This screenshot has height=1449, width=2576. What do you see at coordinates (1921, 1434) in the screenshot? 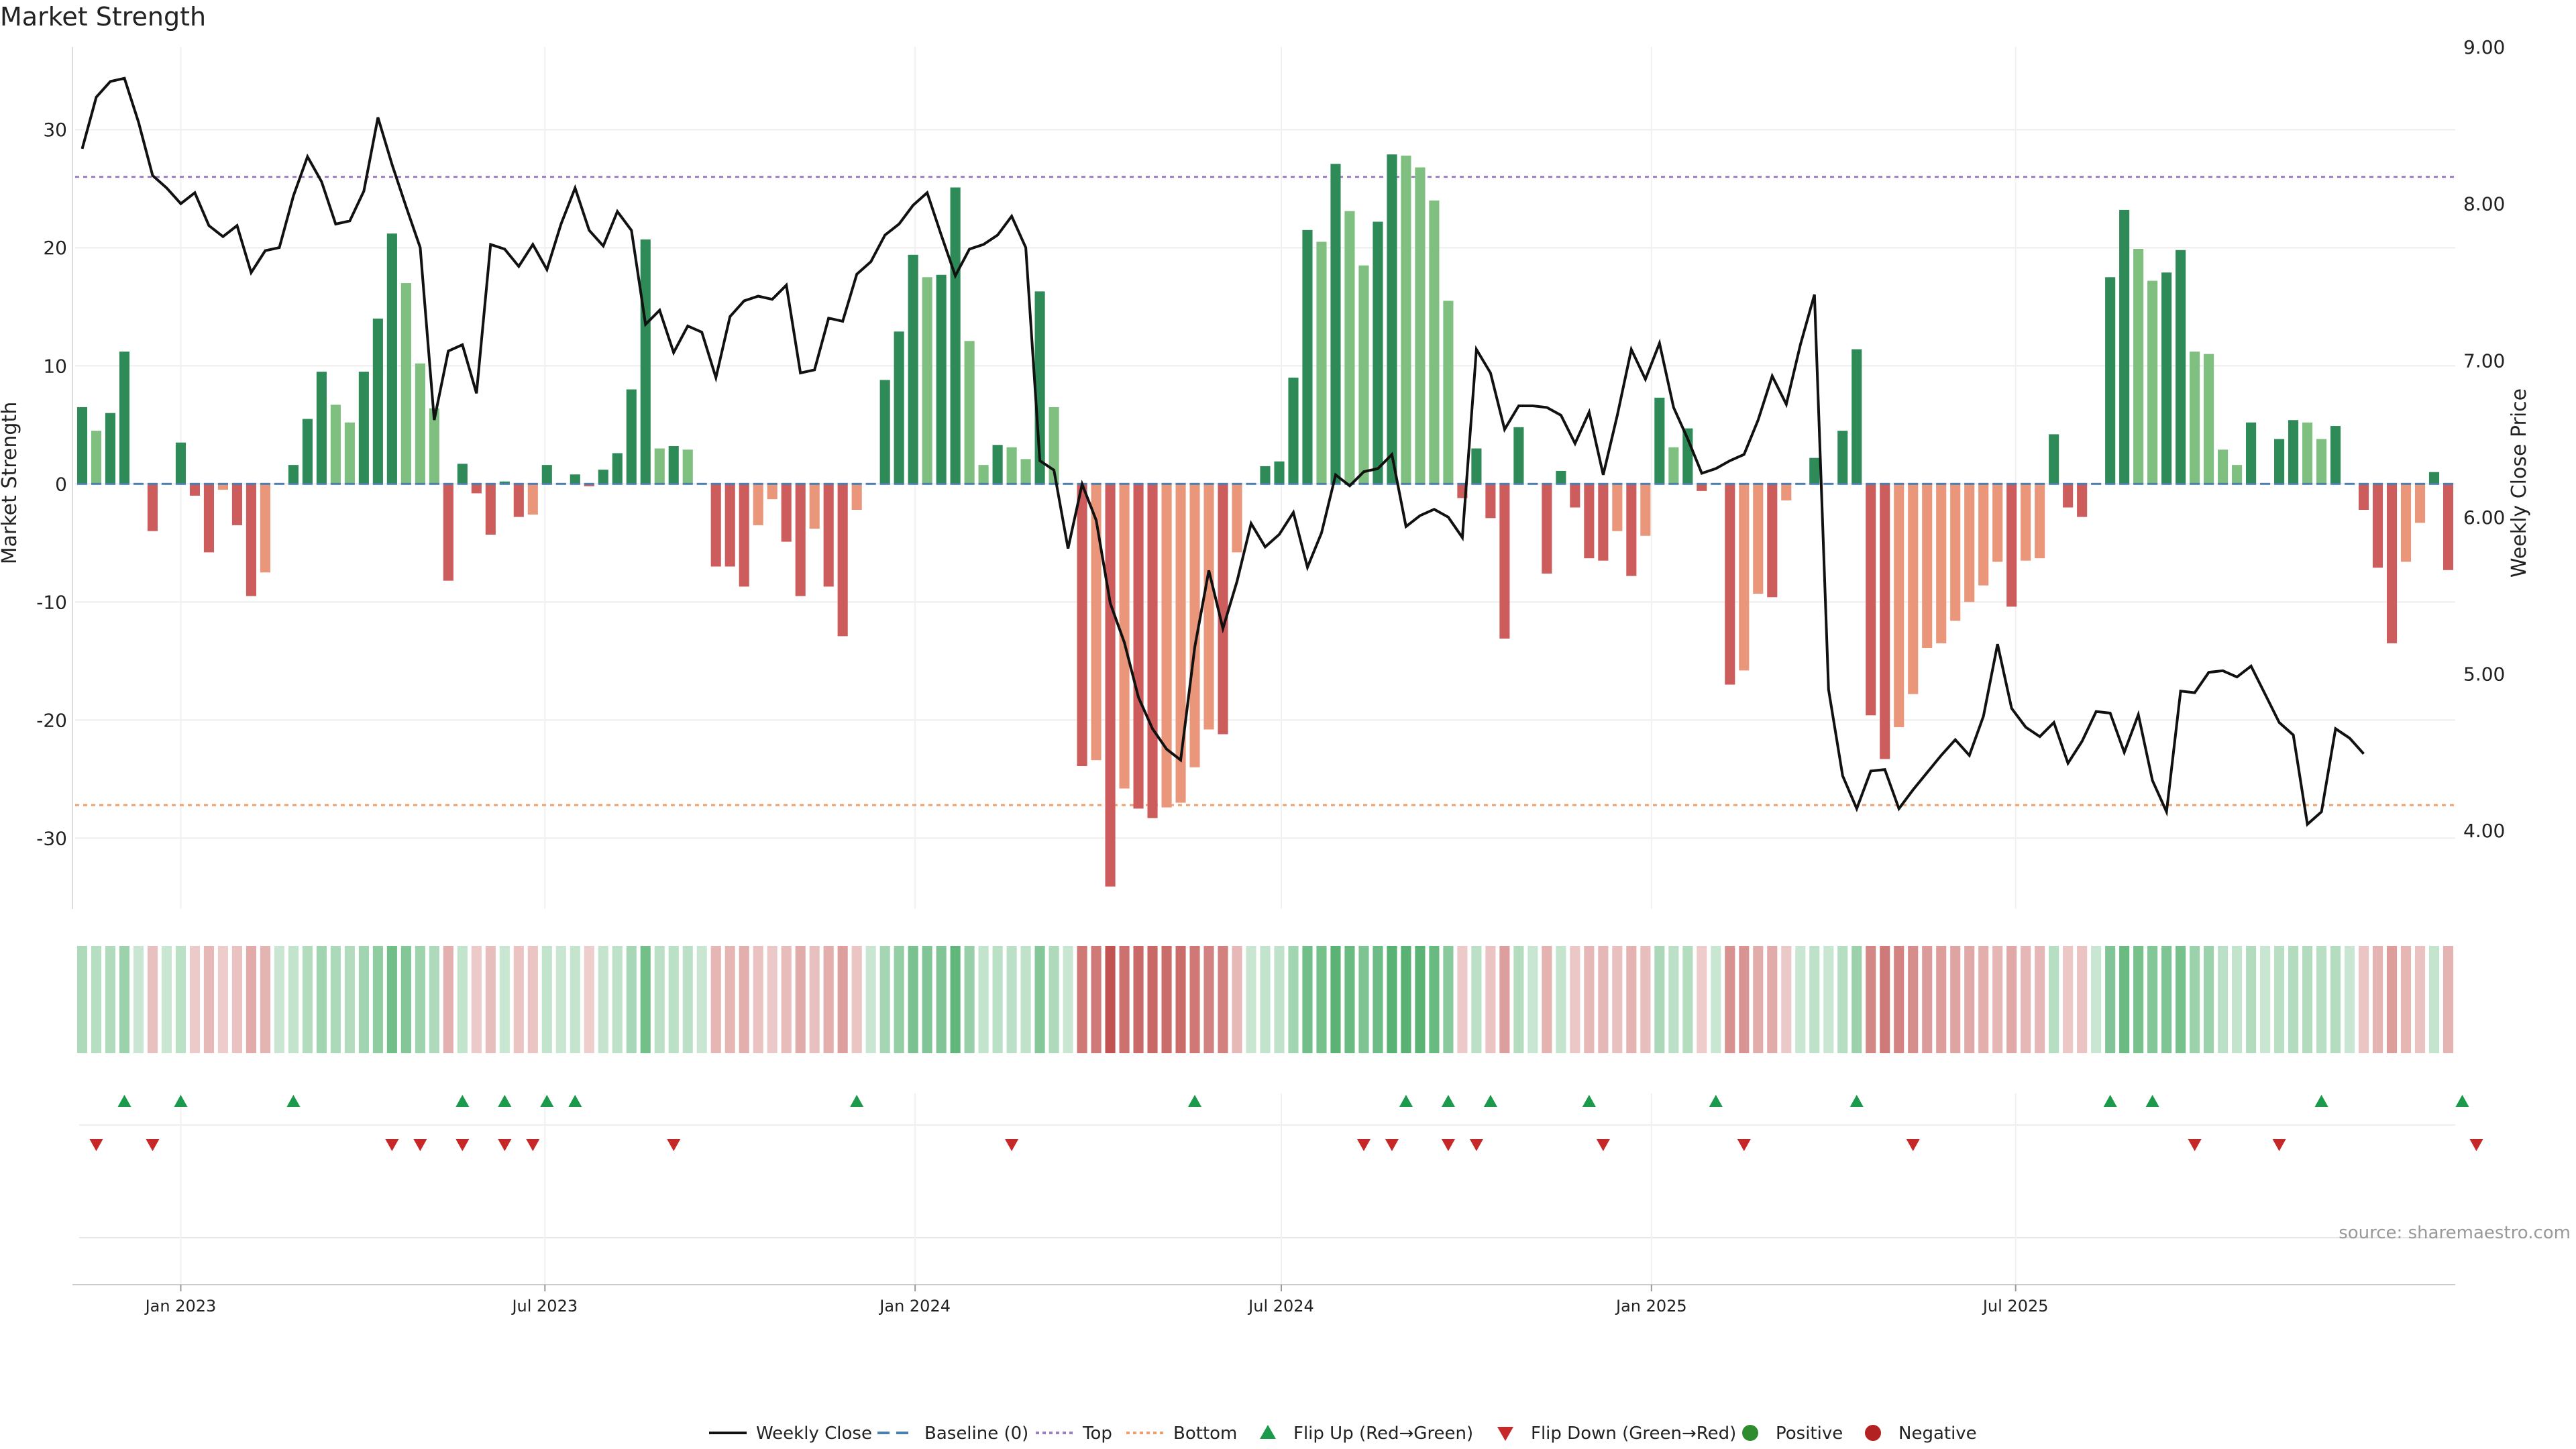
I see `legend-item: Negative` at bounding box center [1921, 1434].